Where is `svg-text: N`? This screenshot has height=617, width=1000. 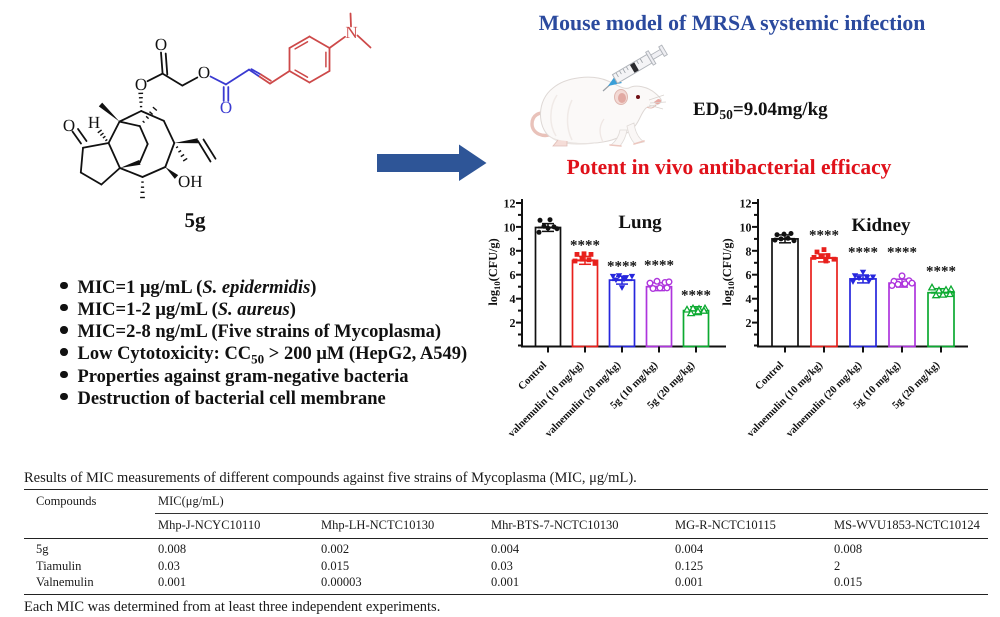 svg-text: N is located at coordinates (351, 32).